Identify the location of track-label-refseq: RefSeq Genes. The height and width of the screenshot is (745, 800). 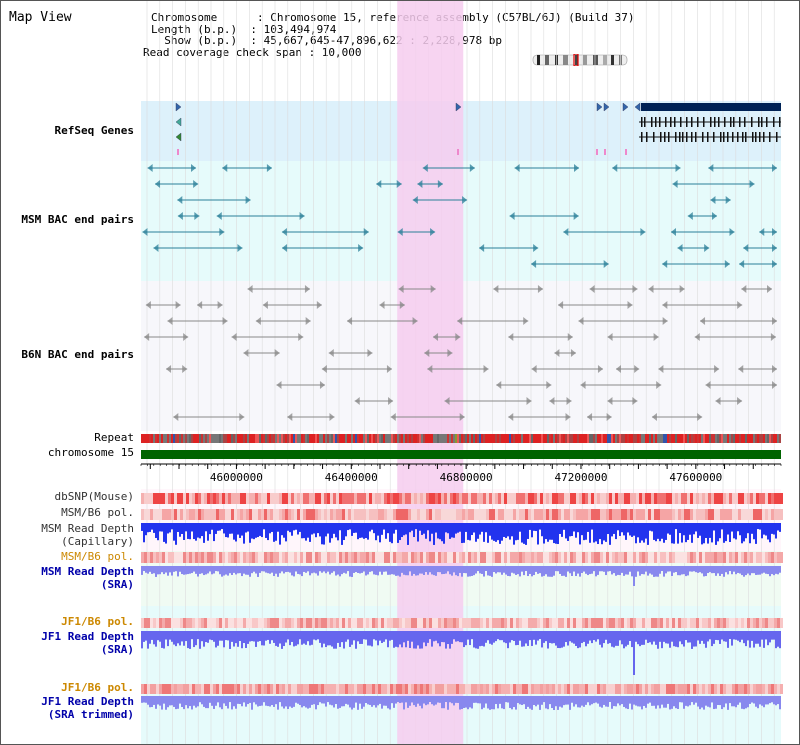
(94, 130).